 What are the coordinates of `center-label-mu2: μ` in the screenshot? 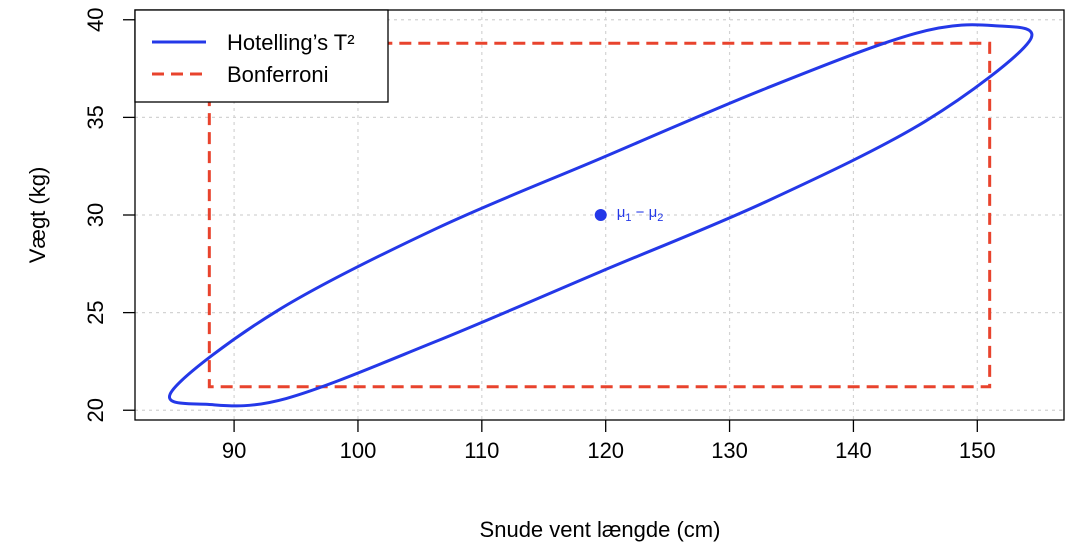 It's located at (653, 212).